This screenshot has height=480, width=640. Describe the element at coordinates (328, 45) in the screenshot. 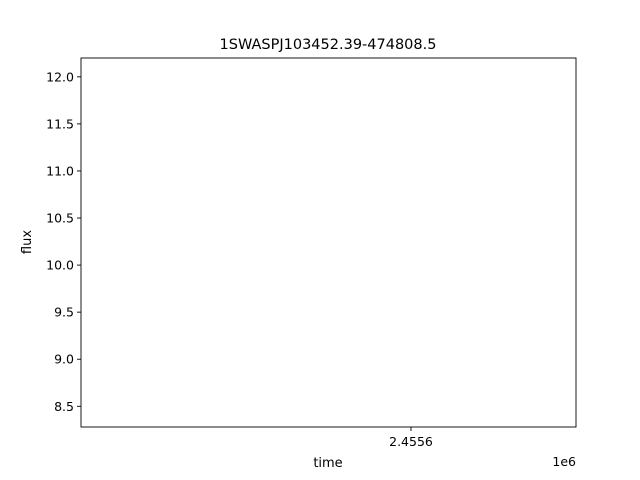

I see `chart-title: 1SWASPJ103452.39-474808.5` at that location.